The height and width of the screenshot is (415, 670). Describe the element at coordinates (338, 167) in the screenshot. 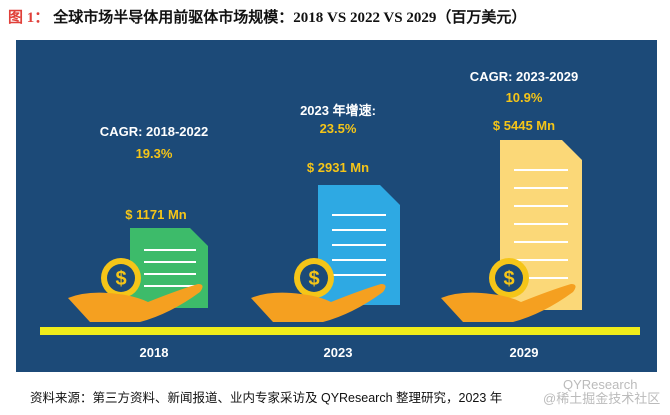

I see `market-value-2023: $ 2931 Mn` at that location.